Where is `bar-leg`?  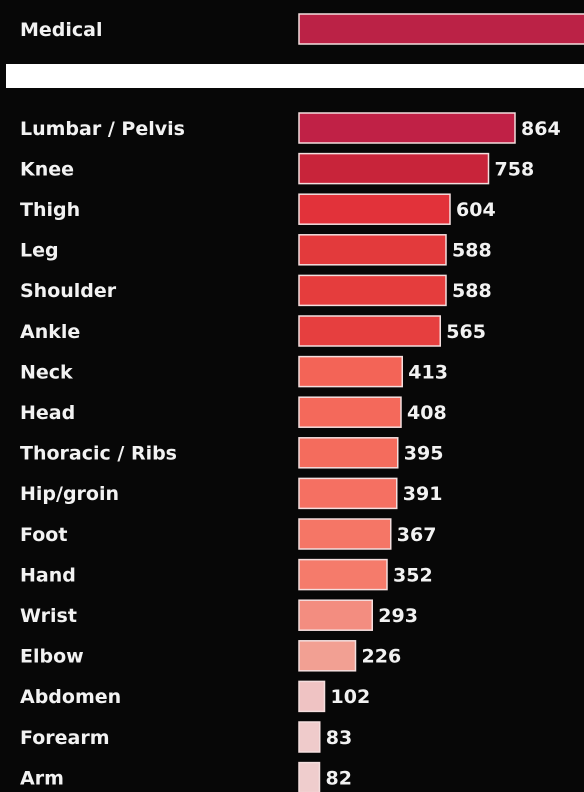
bar-leg is located at coordinates (372, 250).